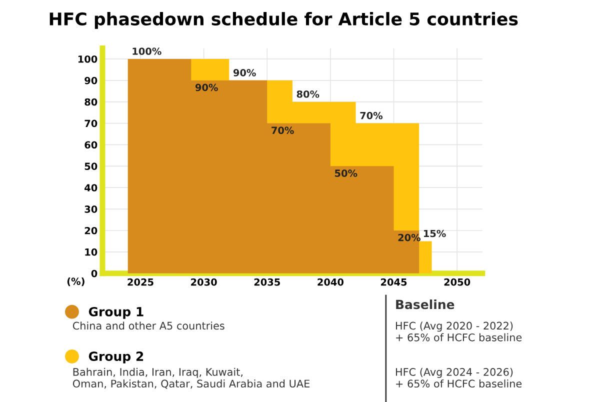 The width and height of the screenshot is (603, 402). I want to click on text: Bahrain, India, Iran, Iraq, Kuwait, Oman, Pakistan, Qatar, Saudi Arabia and UAE, so click(191, 378).